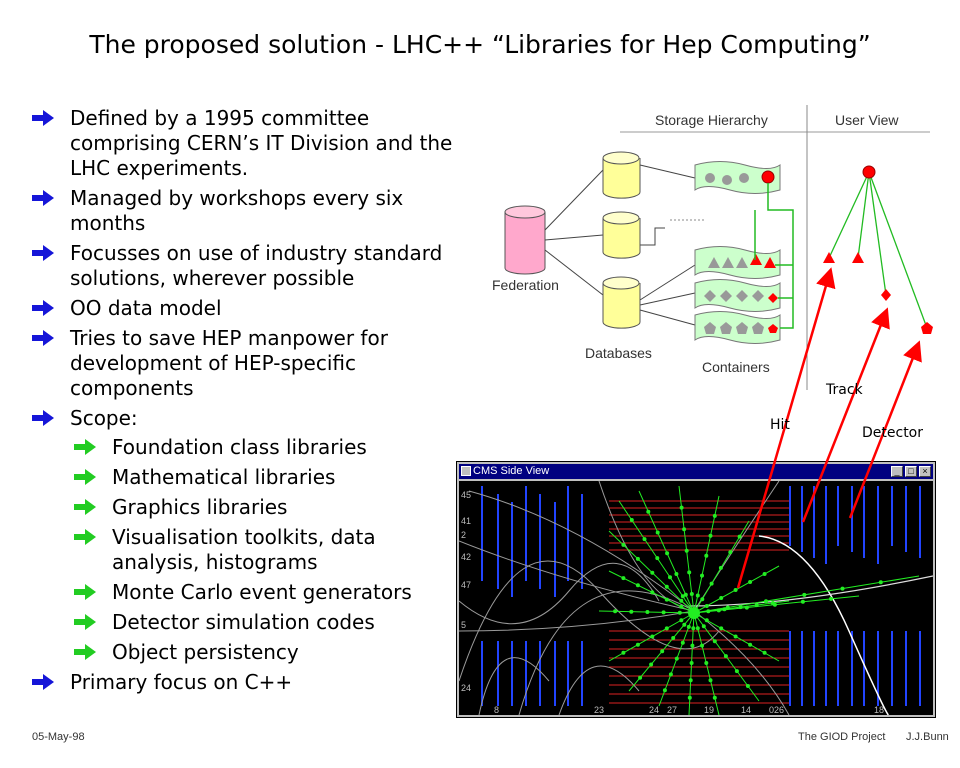 This screenshot has height=768, width=960. Describe the element at coordinates (927, 737) in the screenshot. I see `footer-author: J.J.Bunn` at that location.